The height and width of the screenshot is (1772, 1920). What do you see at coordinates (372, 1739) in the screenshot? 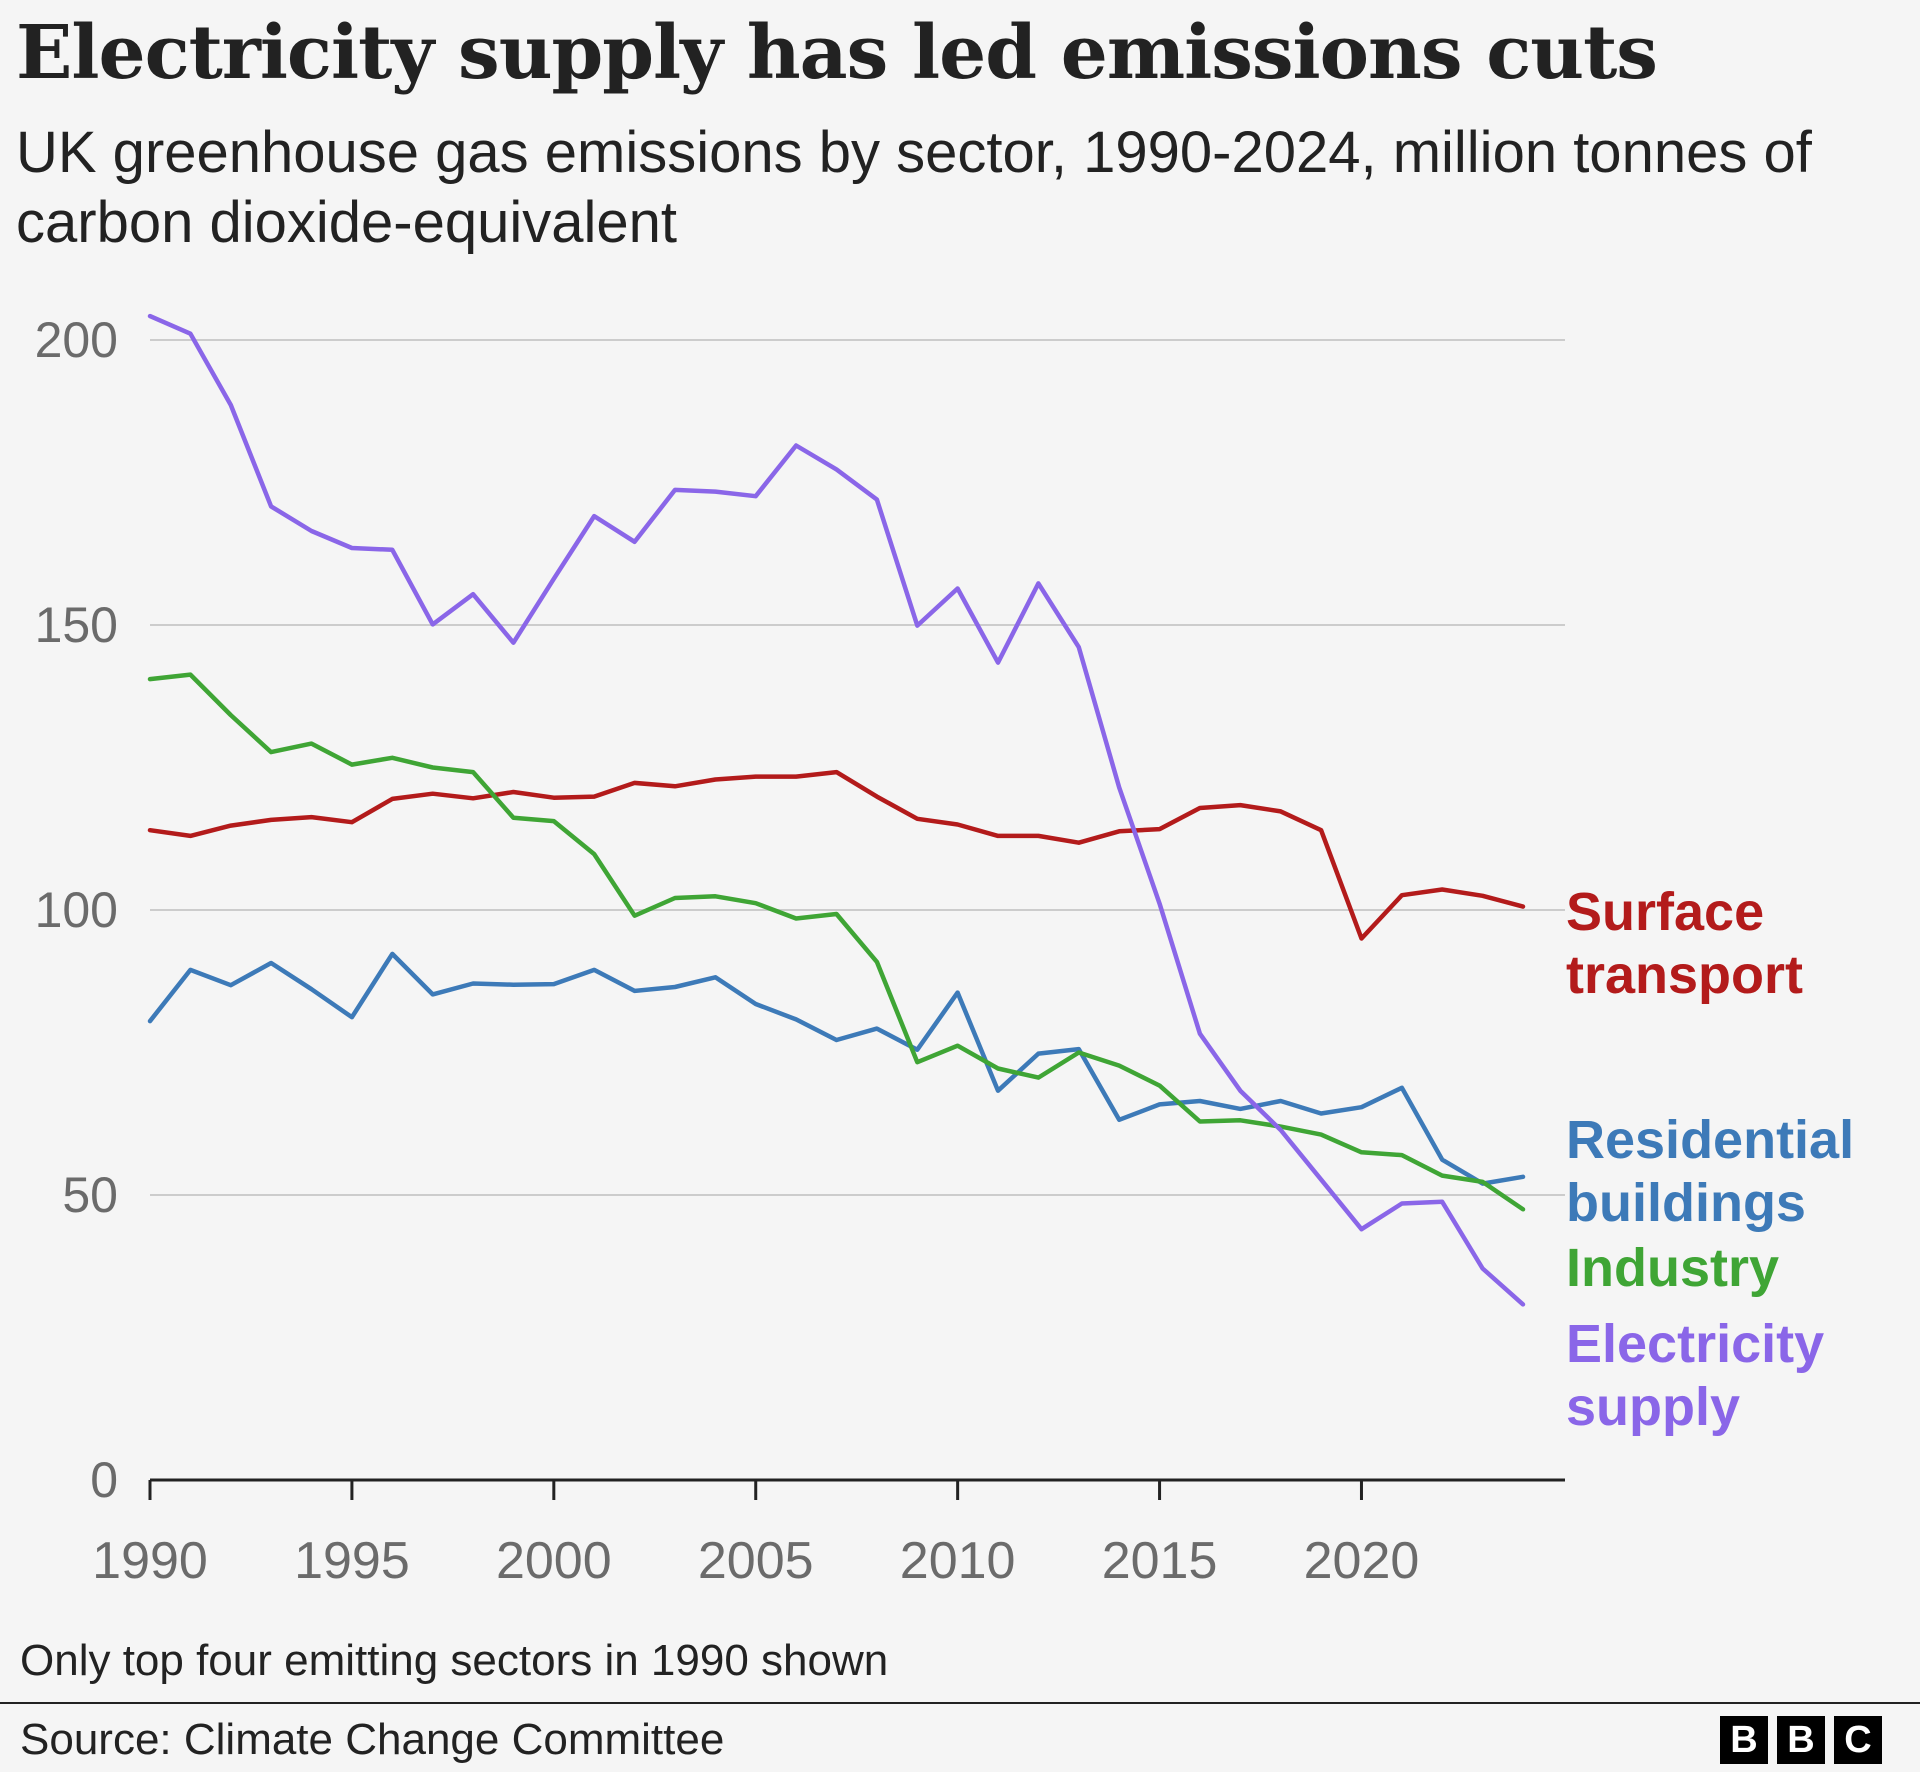
I see `source-credit: Source: Climate Change Committee` at bounding box center [372, 1739].